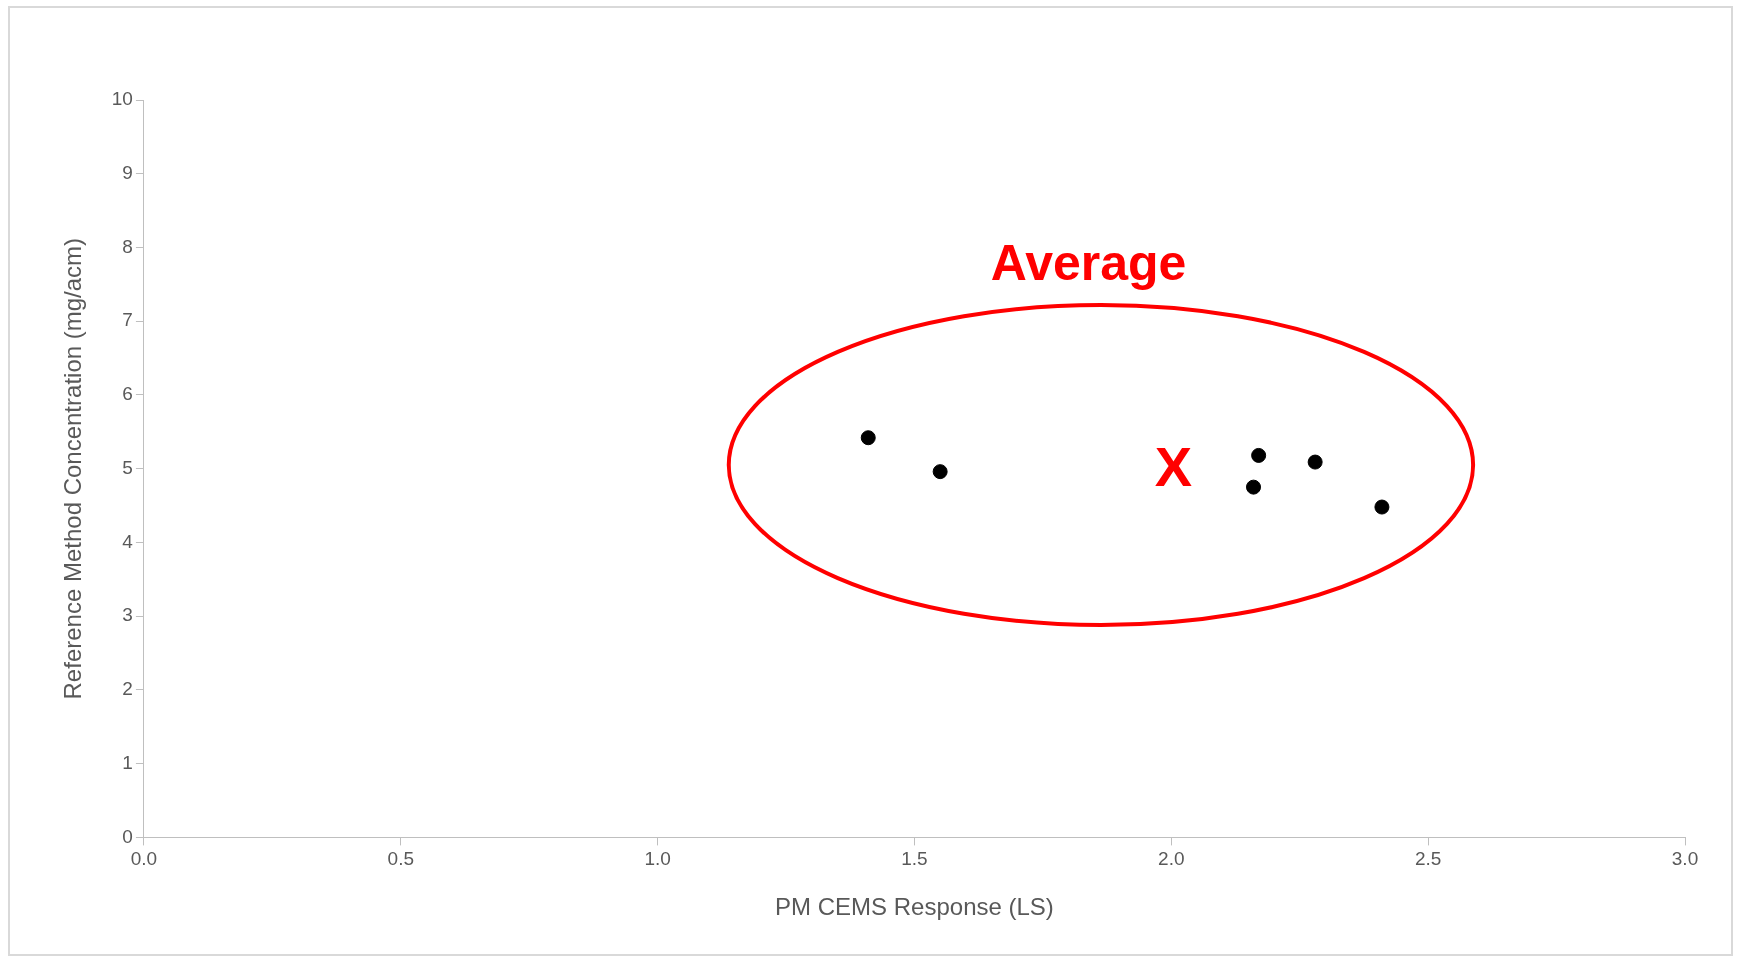  Describe the element at coordinates (127, 394) in the screenshot. I see `y-tick-label: 6` at that location.